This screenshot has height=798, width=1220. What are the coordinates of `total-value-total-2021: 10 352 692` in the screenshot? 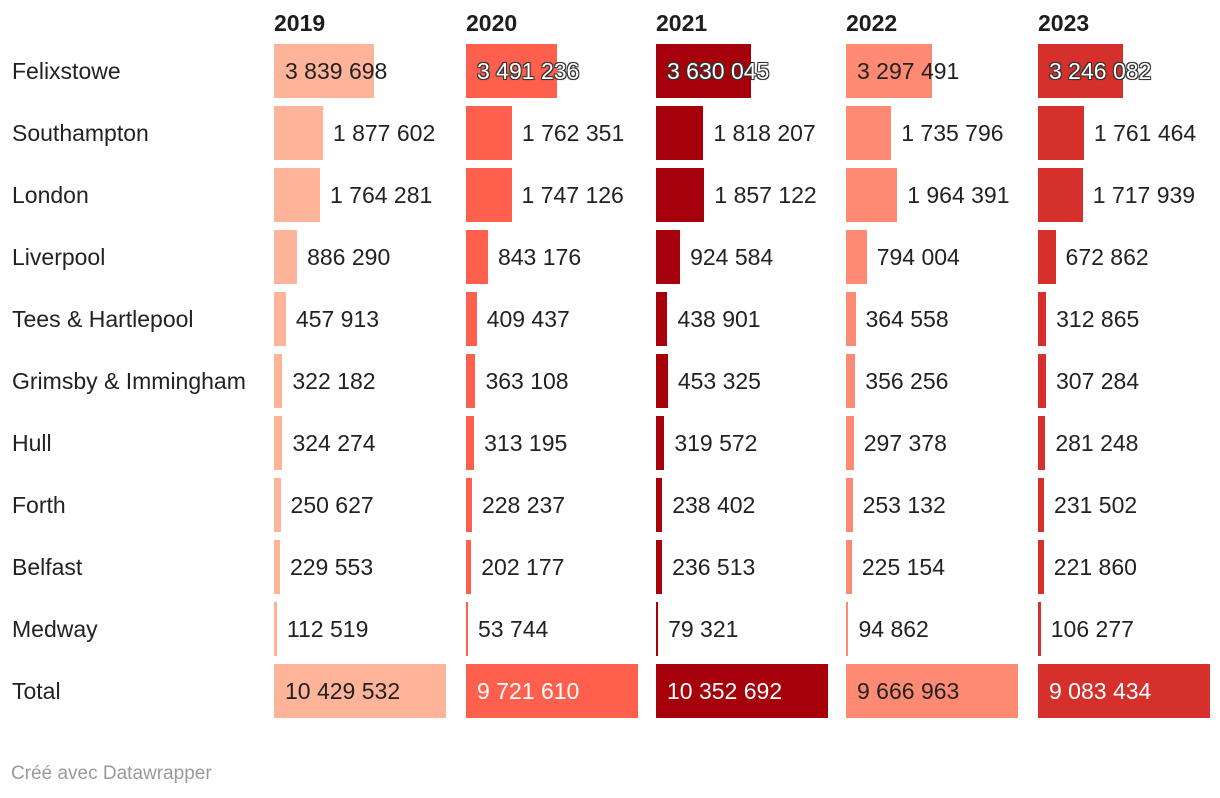 It's located at (725, 691).